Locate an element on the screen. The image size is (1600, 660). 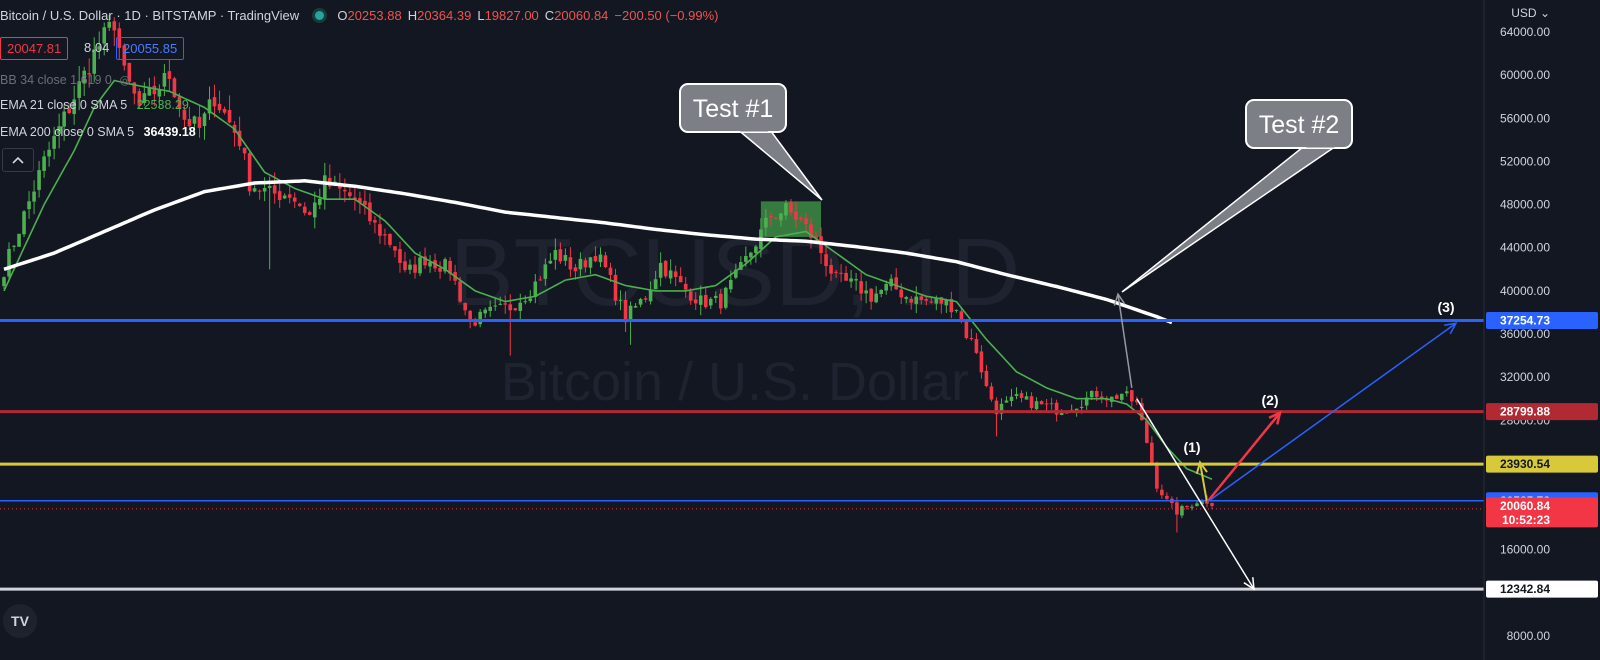
scenario2-label: (2) is located at coordinates (1269, 400).